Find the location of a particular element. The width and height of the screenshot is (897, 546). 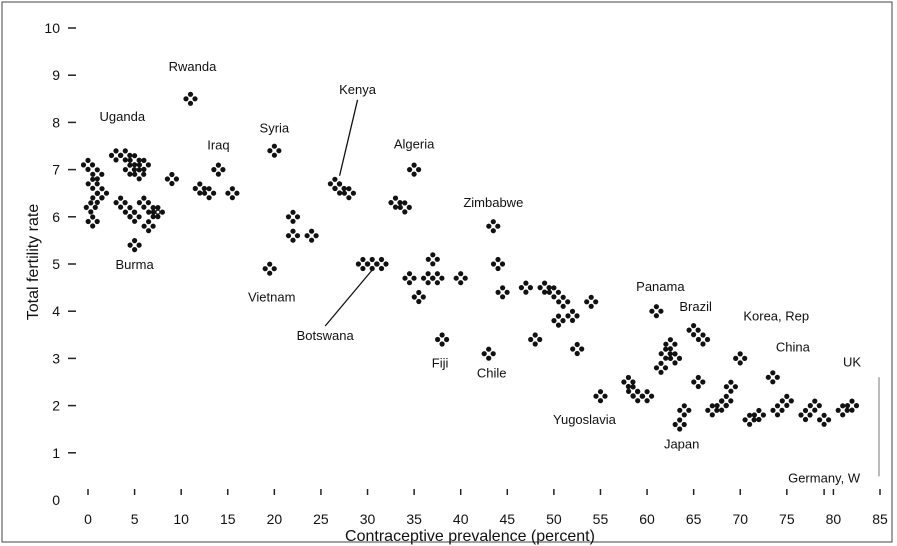

point-label: Korea, Rep is located at coordinates (776, 315).